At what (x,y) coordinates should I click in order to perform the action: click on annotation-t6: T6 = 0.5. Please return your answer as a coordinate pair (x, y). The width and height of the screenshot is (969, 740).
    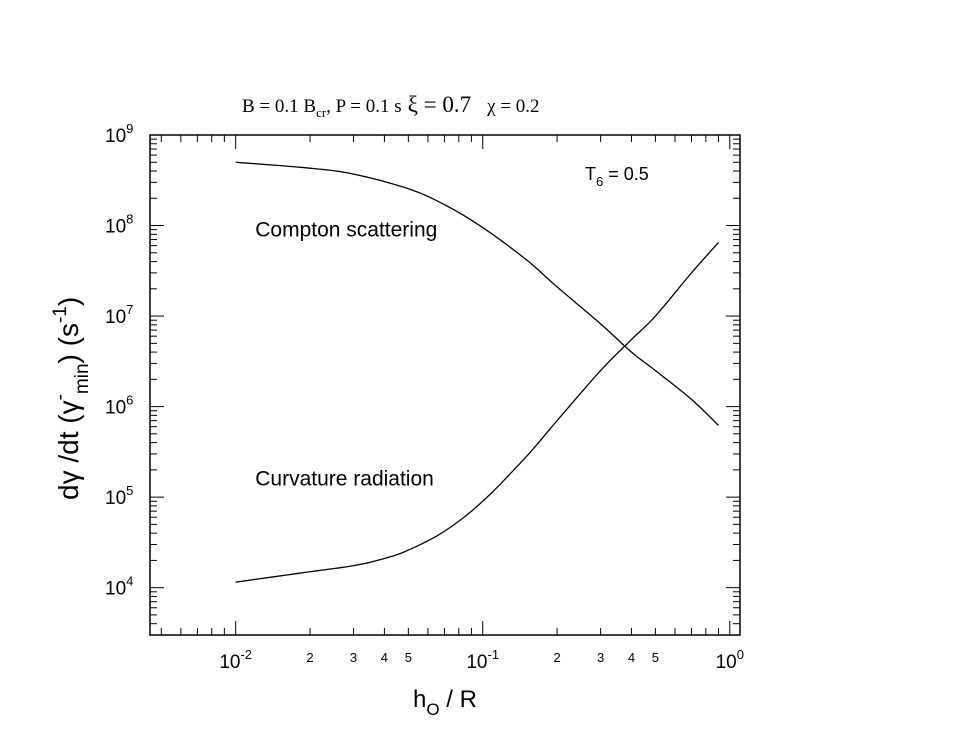
    Looking at the image, I should click on (617, 176).